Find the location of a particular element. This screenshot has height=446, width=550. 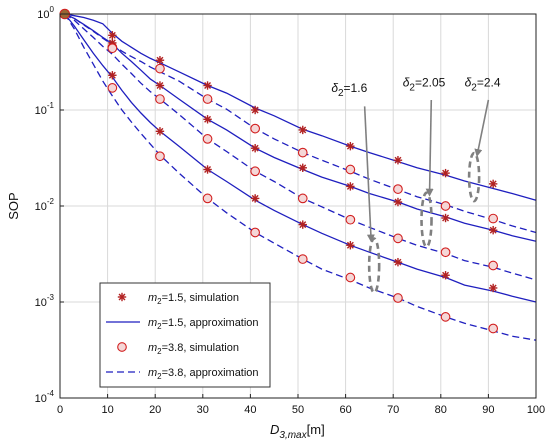

x-tick-label: 50 is located at coordinates (298, 410).